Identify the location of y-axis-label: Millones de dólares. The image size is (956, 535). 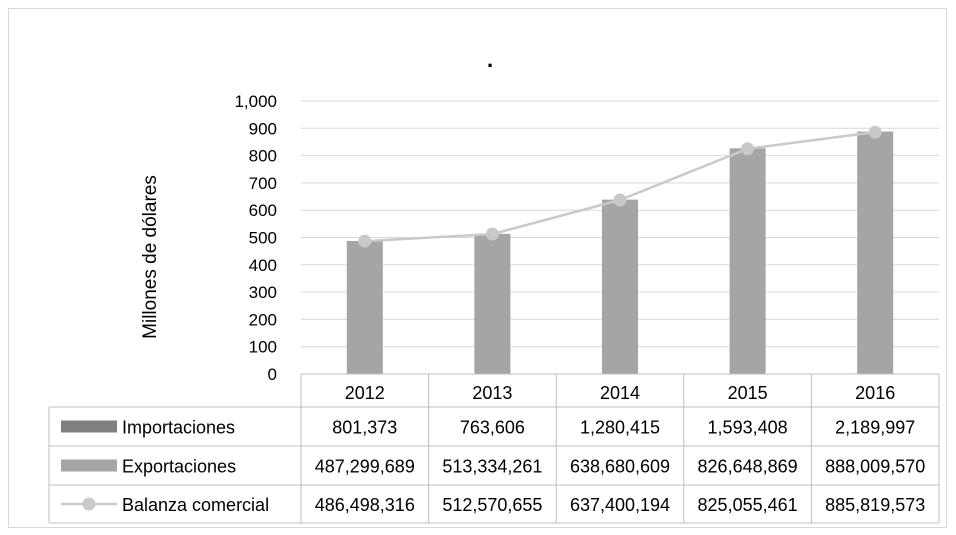
(150, 257).